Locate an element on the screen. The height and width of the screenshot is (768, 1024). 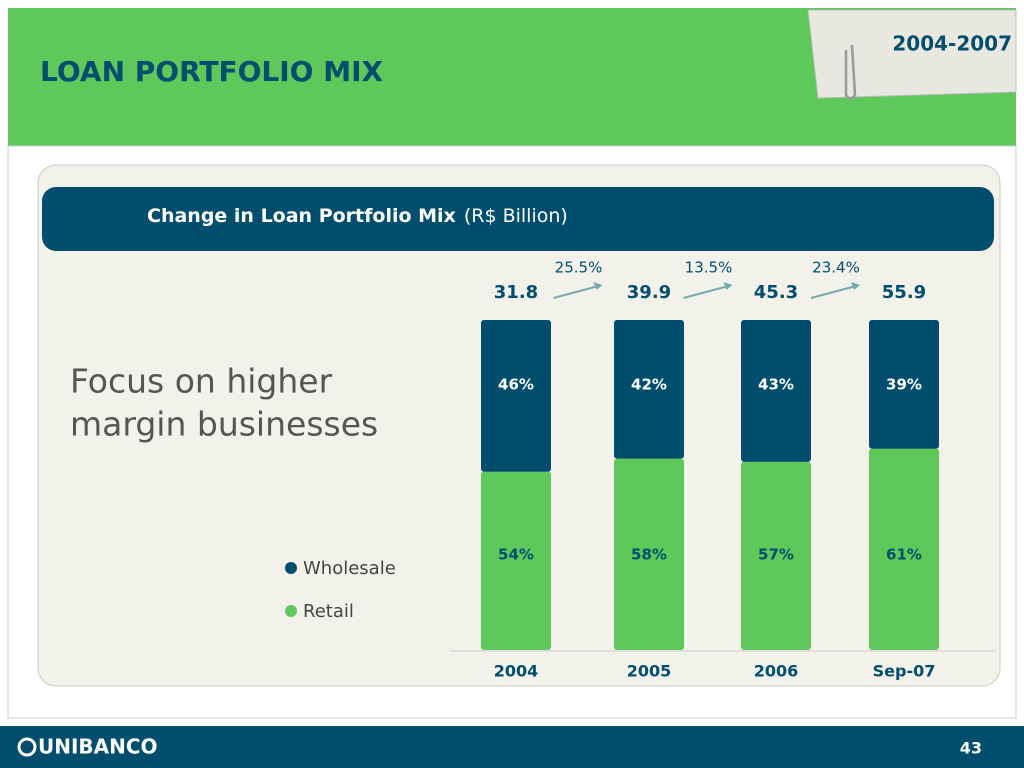
chart-title: Change in Loan Portfolio Mix (R$ Billion) is located at coordinates (357, 216).